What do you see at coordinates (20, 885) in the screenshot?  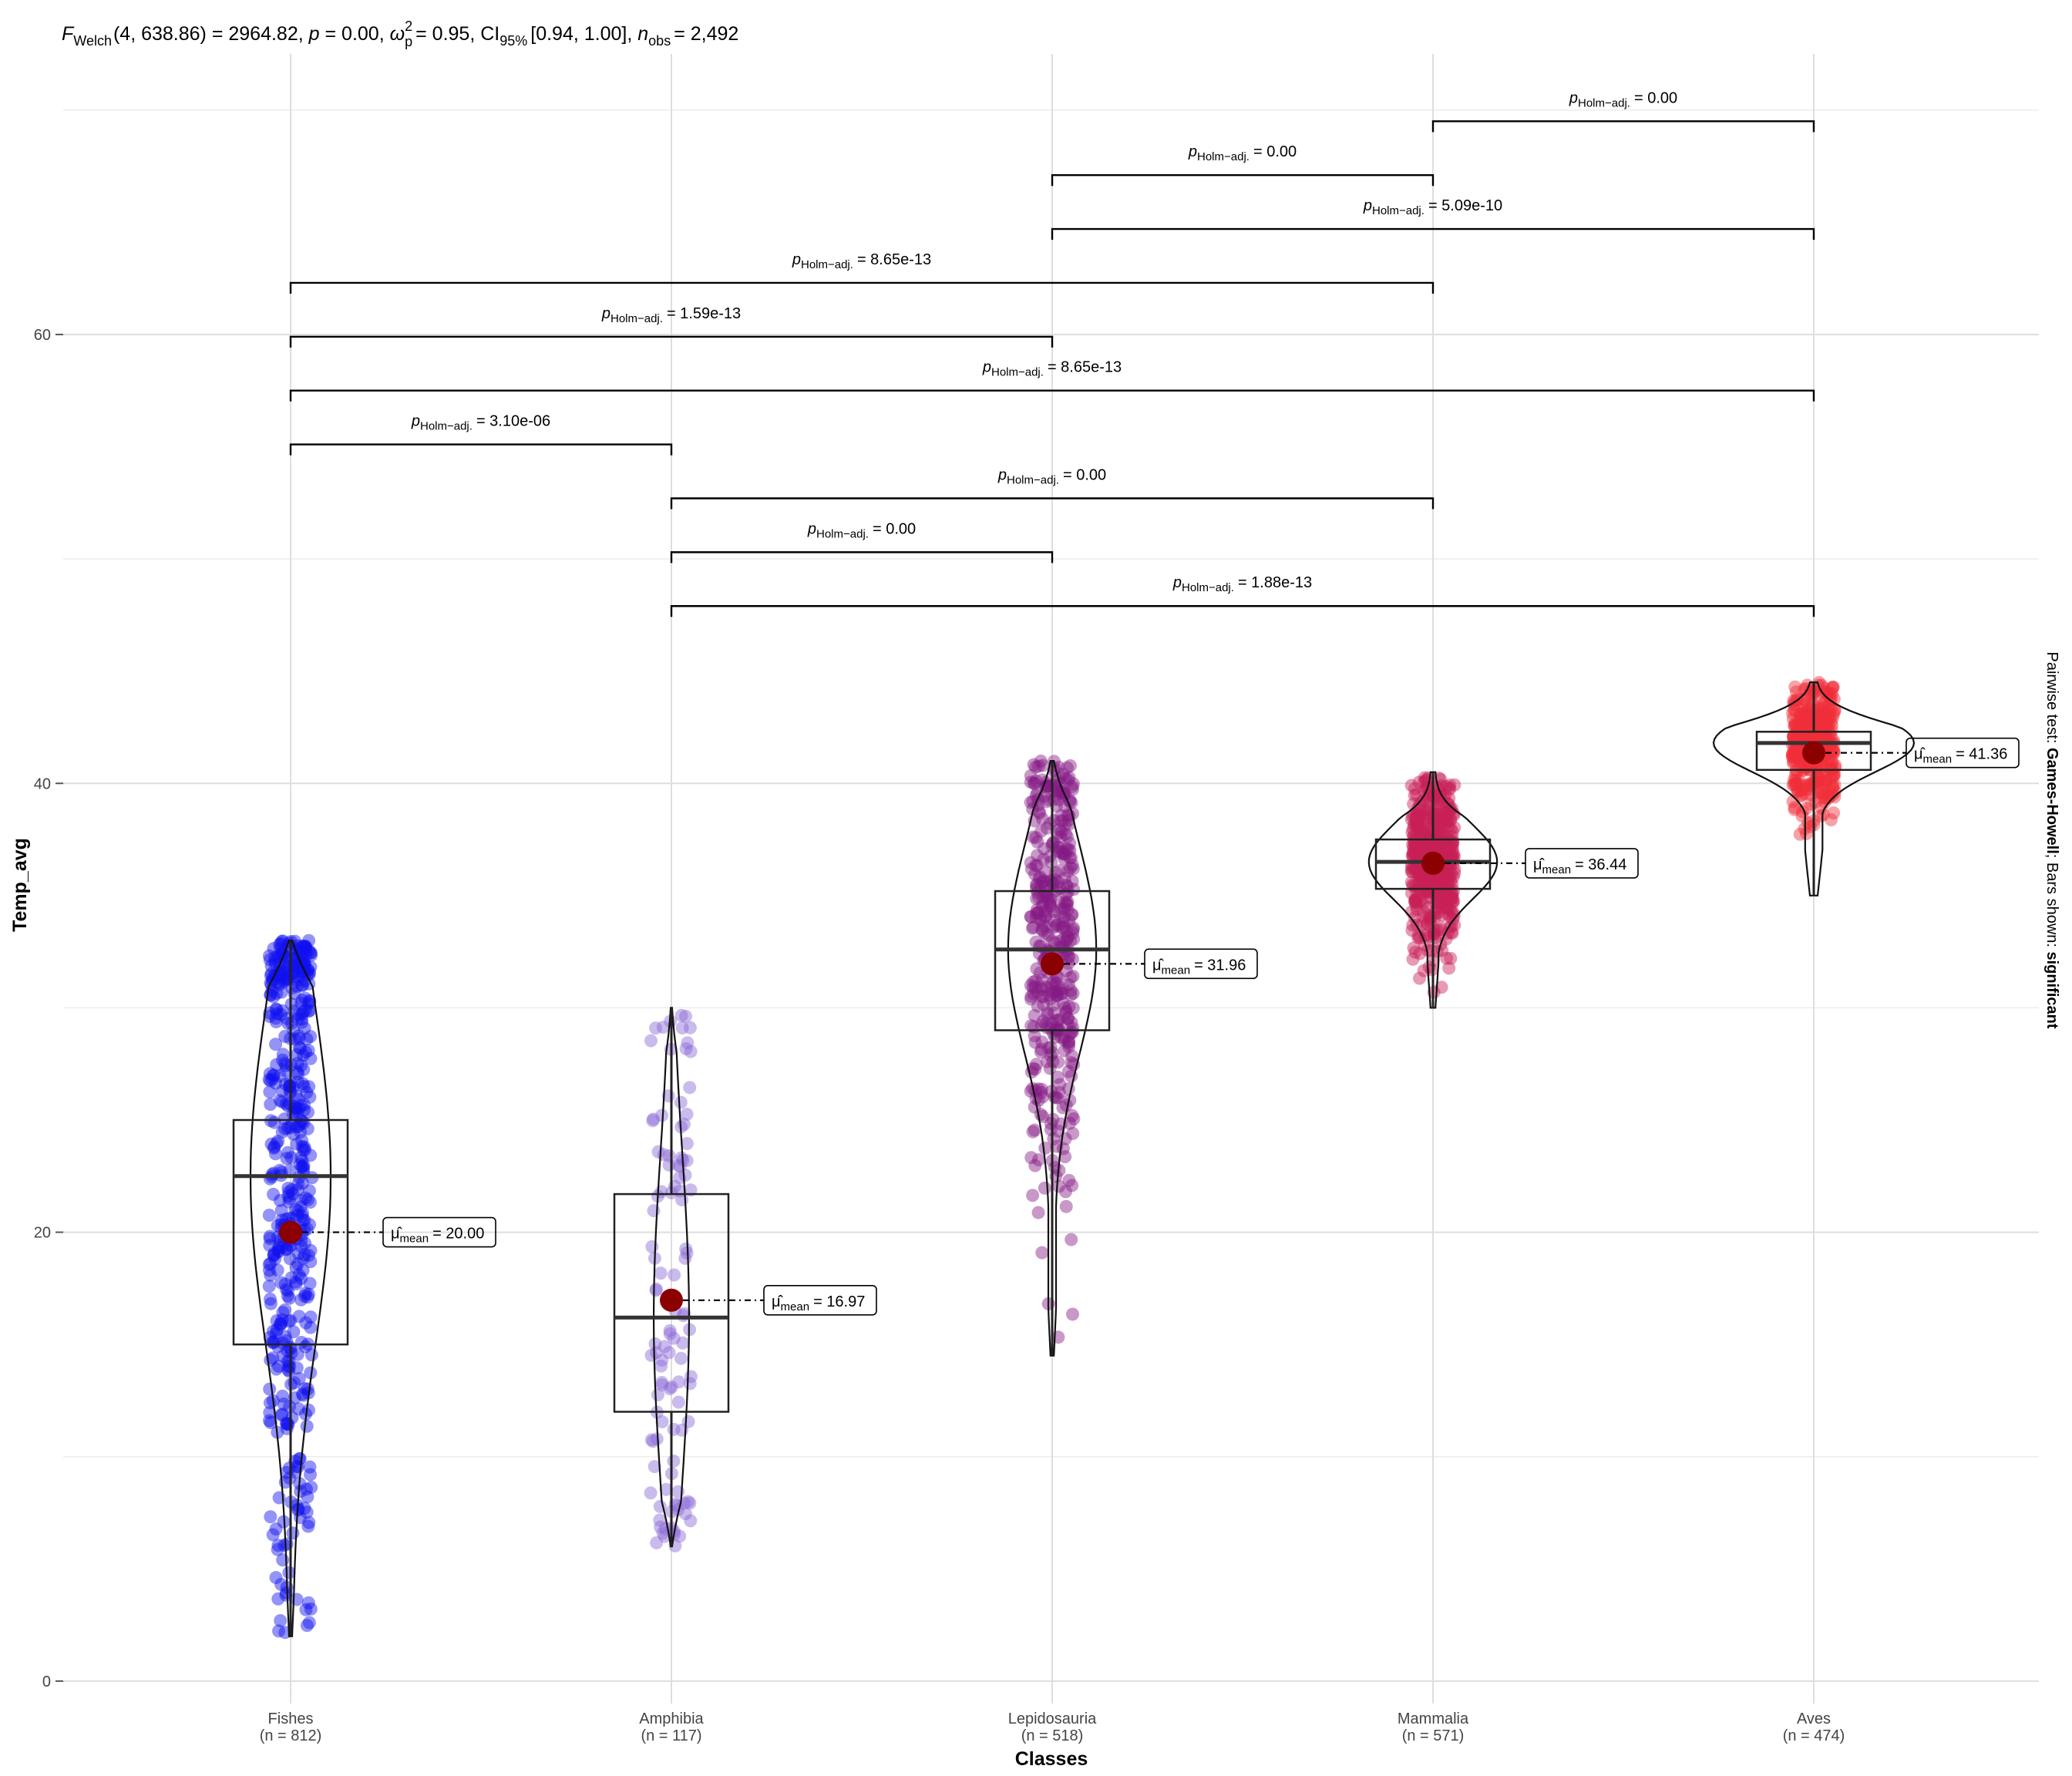 I see `y-axis-title: Temp_avg` at bounding box center [20, 885].